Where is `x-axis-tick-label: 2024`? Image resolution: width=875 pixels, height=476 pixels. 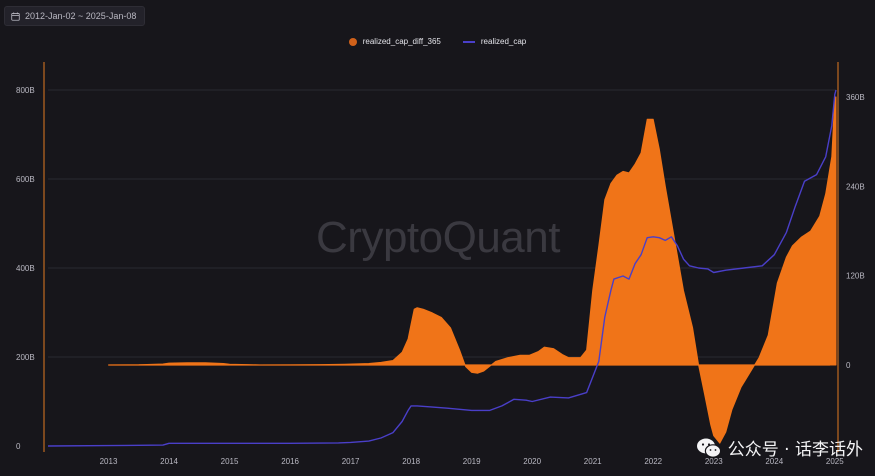 x-axis-tick-label: 2024 is located at coordinates (774, 461).